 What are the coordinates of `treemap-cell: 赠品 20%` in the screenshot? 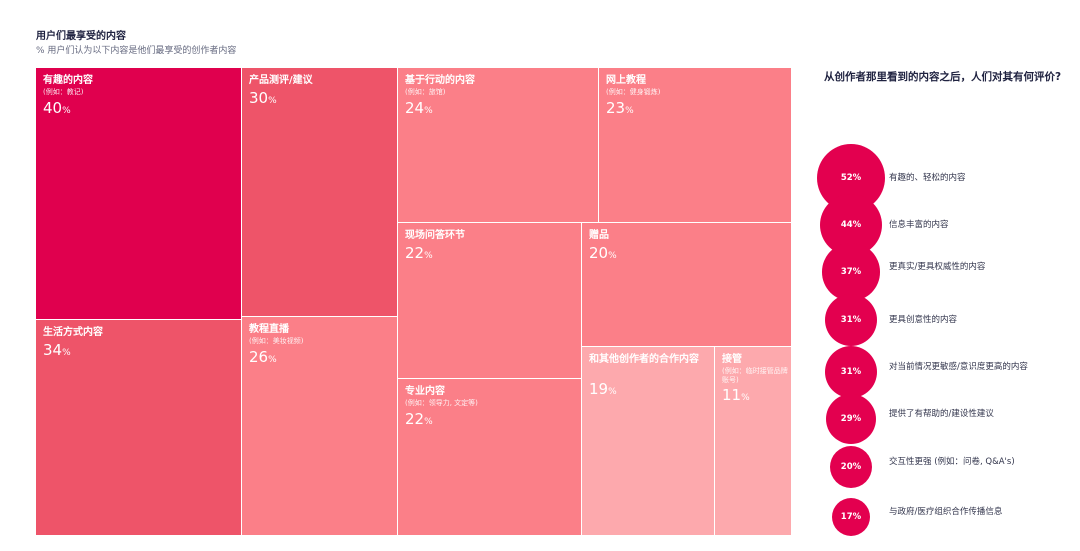 It's located at (687, 285).